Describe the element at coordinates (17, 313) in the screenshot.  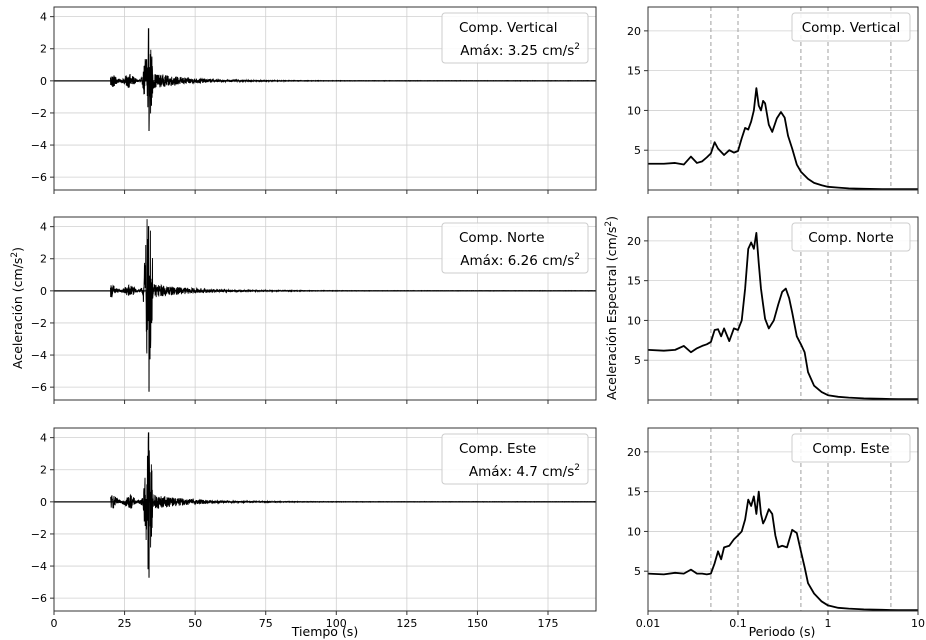
I see `time-ylabel-main: Aceleración (cm/s` at that location.